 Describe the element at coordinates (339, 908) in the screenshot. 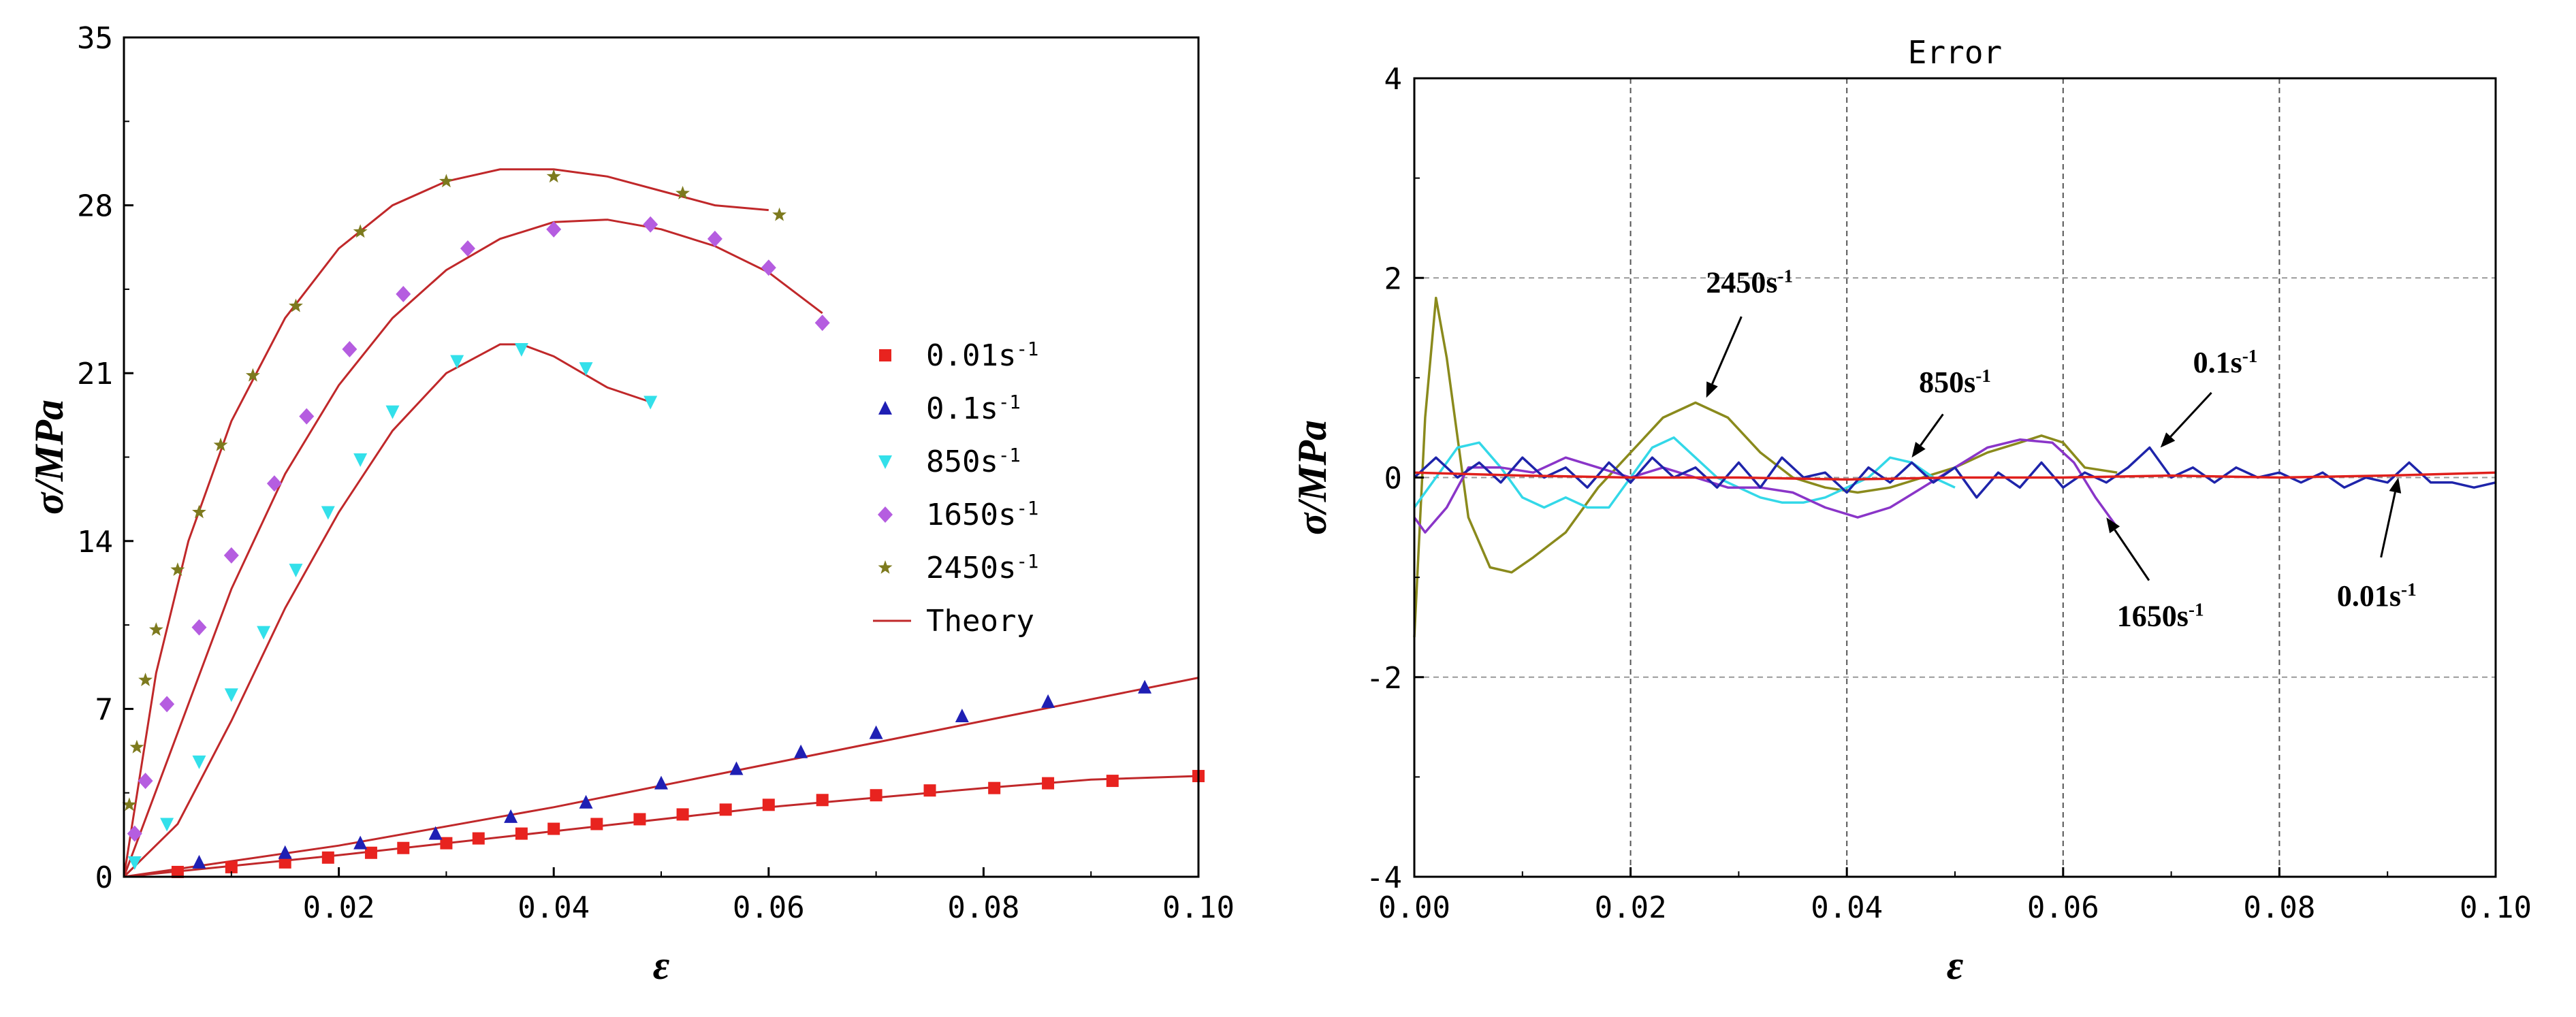

I see `left-x-tick-label: 0.02` at that location.